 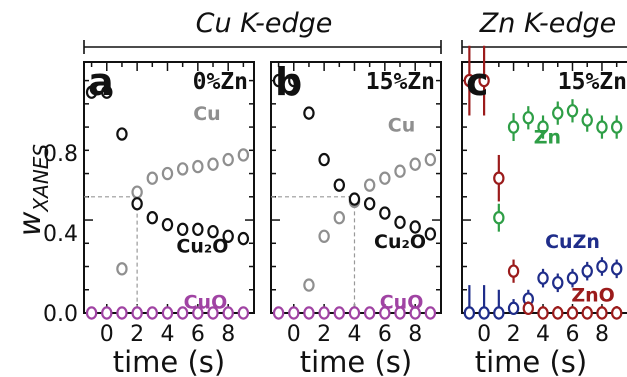 I want to click on cu-edge-bracket, so click(x=262, y=47).